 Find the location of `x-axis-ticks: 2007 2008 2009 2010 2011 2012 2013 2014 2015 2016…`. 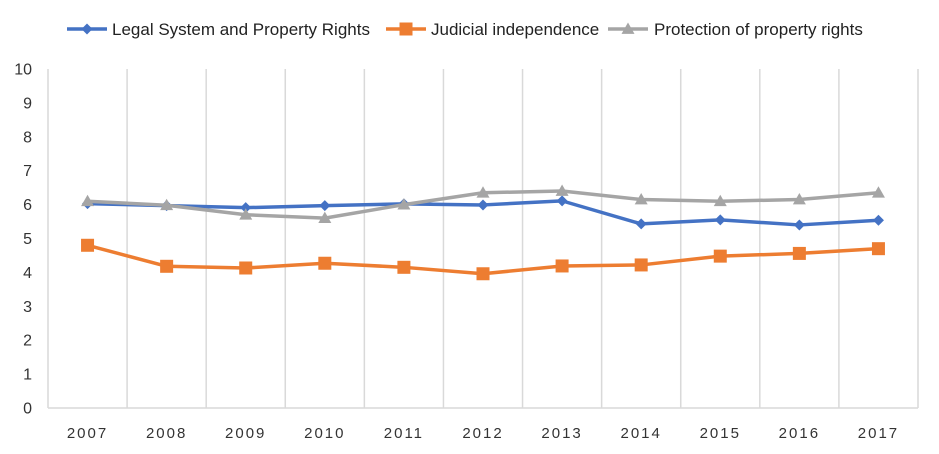

x-axis-ticks: 2007 2008 2009 2010 2011 2012 2013 2014 2015 2016… is located at coordinates (483, 433).